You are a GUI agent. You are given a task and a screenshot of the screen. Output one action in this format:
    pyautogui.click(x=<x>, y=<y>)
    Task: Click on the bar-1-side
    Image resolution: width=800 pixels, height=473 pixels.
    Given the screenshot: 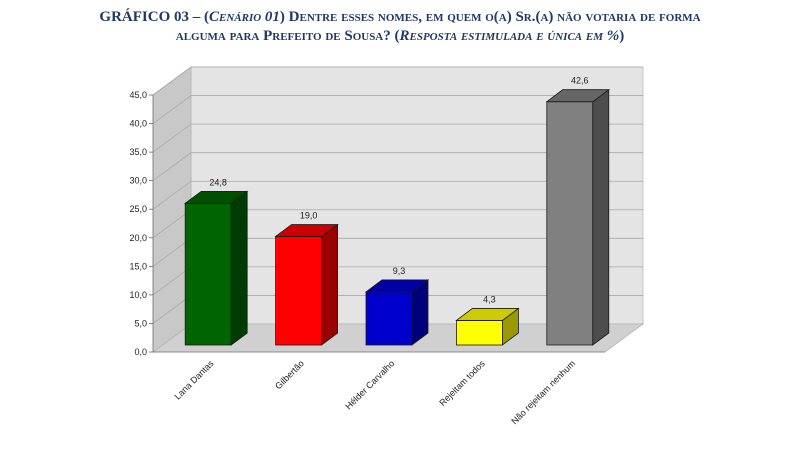 What is the action you would take?
    pyautogui.click(x=330, y=284)
    